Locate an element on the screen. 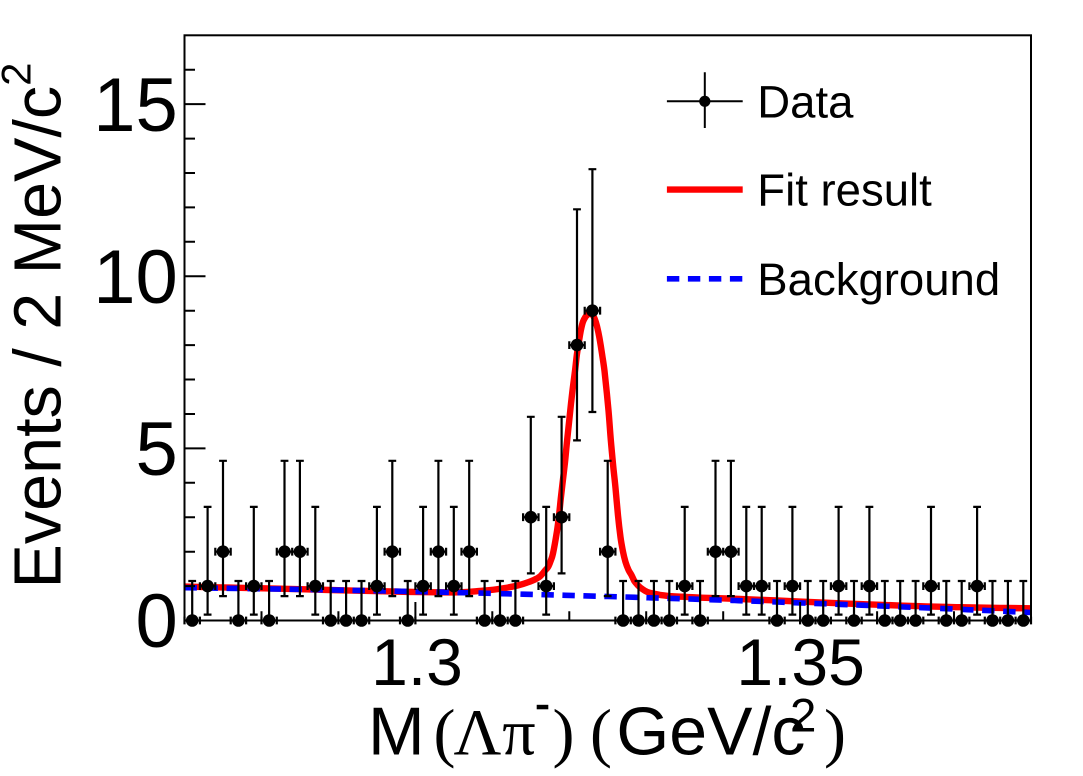 The width and height of the screenshot is (1083, 776). svg-text: 15 is located at coordinates (135, 105).